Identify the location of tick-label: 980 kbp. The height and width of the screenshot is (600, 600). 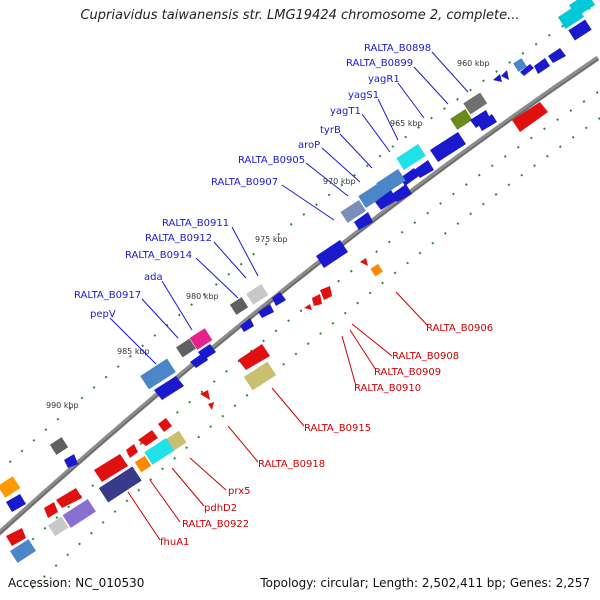
(202, 296).